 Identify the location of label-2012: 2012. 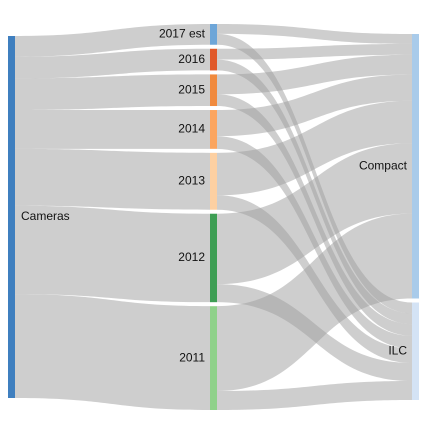
(191, 257).